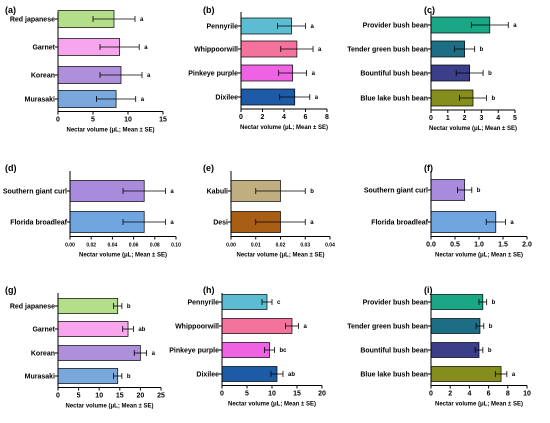  Describe the element at coordinates (141, 330) in the screenshot. I see `significance-letter: ab` at that location.